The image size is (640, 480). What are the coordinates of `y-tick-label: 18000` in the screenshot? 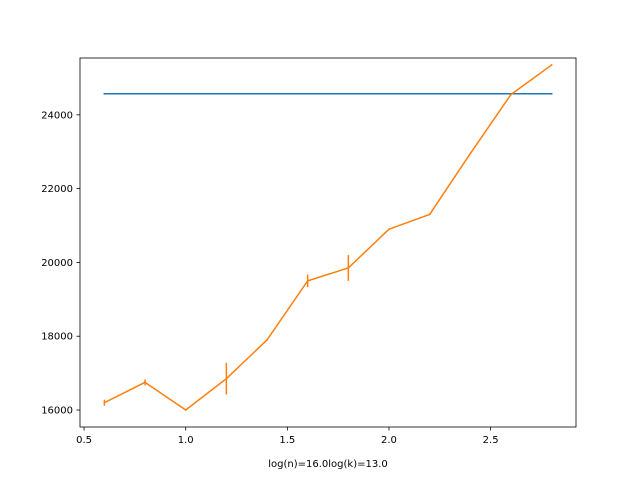 It's located at (57, 337).